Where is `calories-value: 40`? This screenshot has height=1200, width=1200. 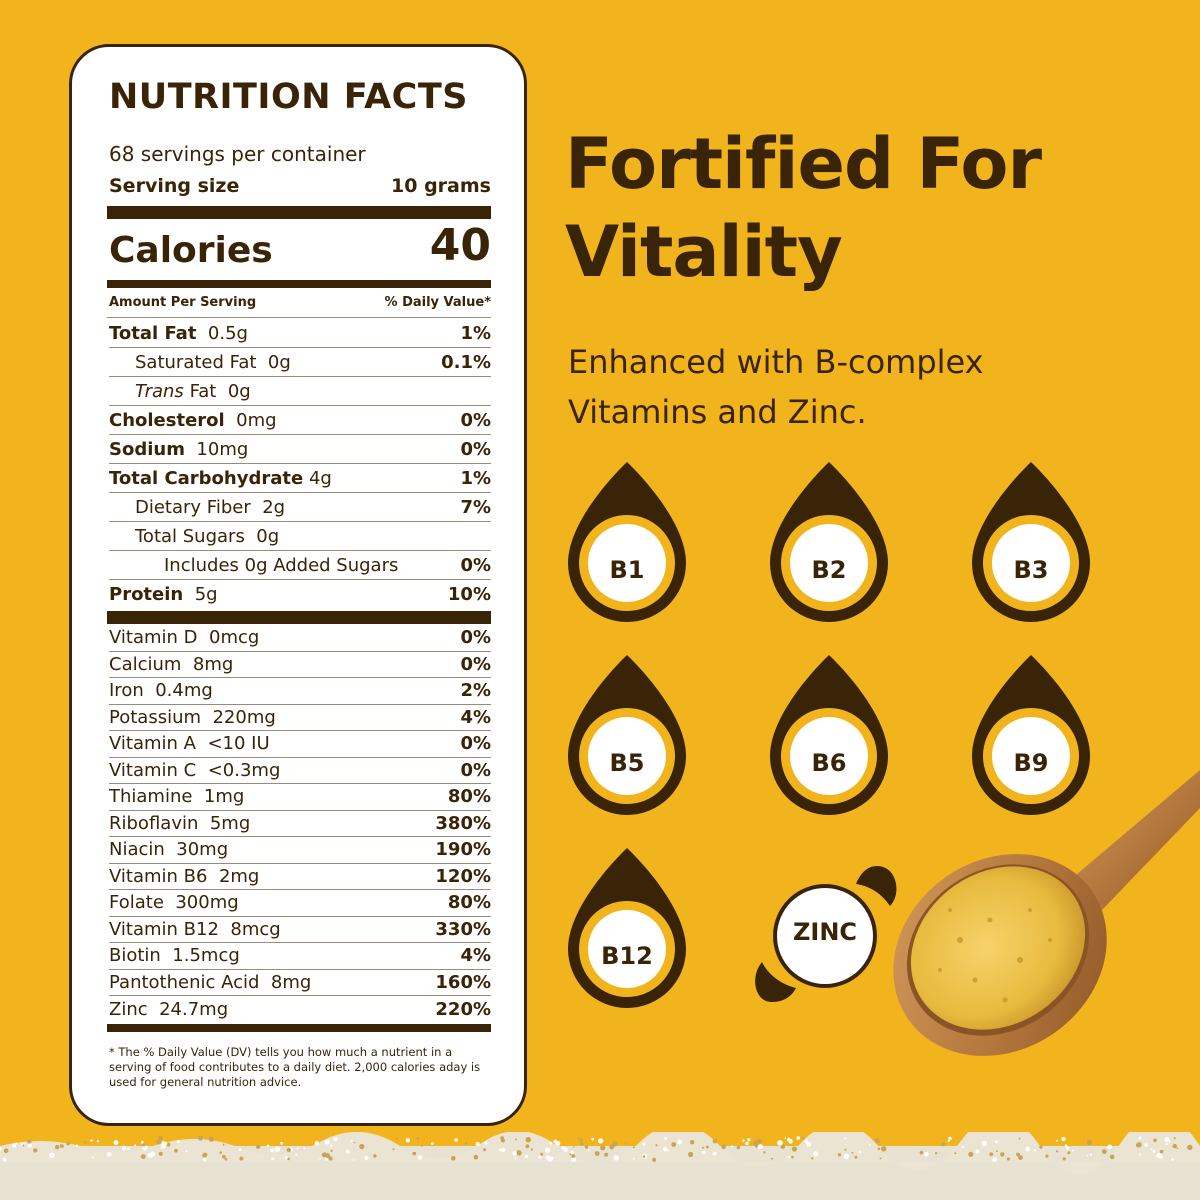 calories-value: 40 is located at coordinates (460, 245).